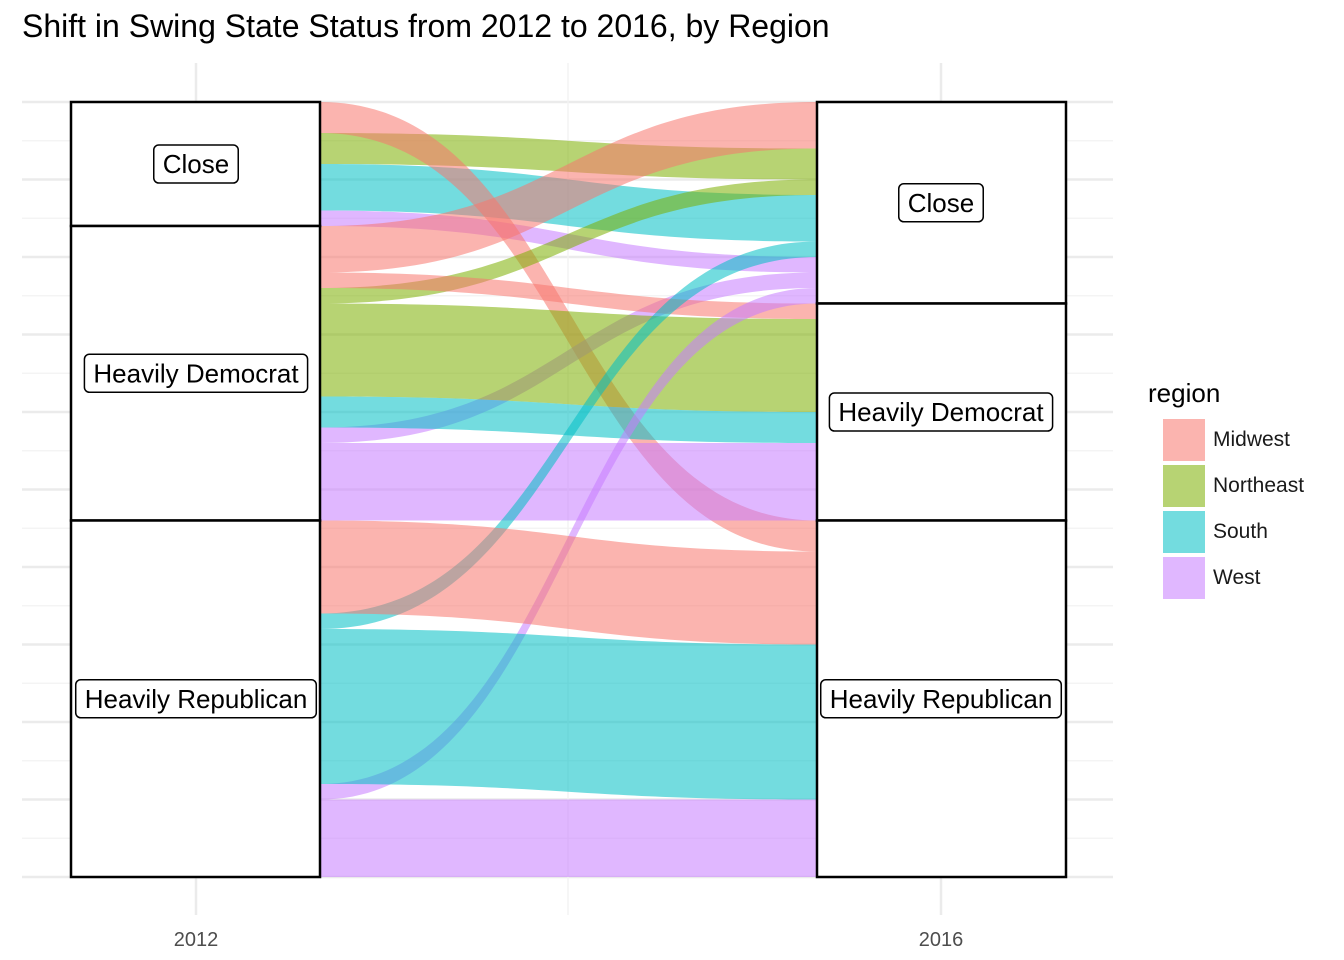 The height and width of the screenshot is (960, 1344). What do you see at coordinates (1184, 578) in the screenshot?
I see `legend-swatch-west` at bounding box center [1184, 578].